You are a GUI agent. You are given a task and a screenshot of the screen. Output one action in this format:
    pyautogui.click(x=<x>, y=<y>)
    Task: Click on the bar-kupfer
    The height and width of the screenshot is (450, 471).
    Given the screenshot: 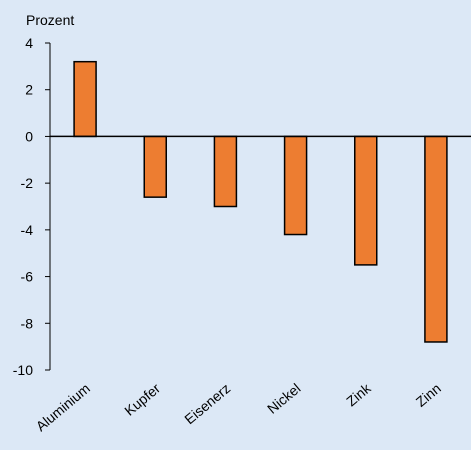 What is the action you would take?
    pyautogui.click(x=155, y=166)
    